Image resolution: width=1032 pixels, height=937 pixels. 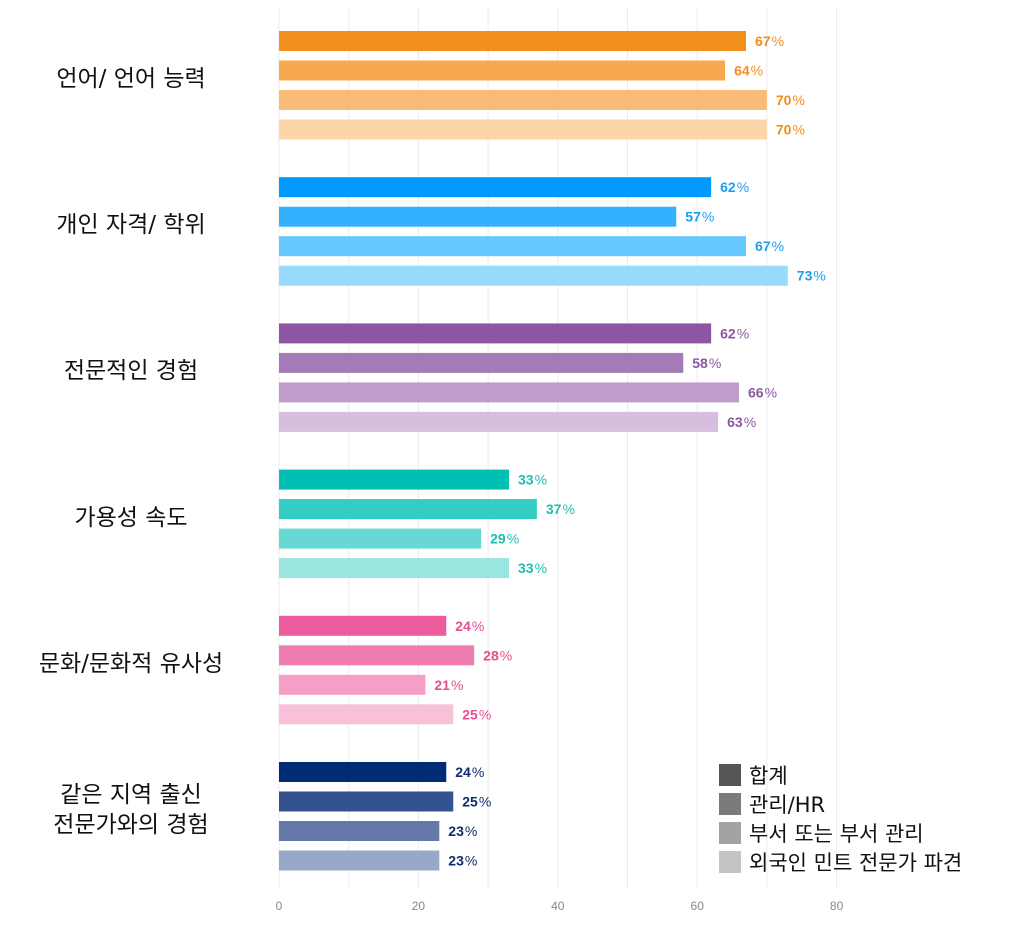 What do you see at coordinates (131, 825) in the screenshot?
I see `category-label-line: 전문가와의 경험` at bounding box center [131, 825].